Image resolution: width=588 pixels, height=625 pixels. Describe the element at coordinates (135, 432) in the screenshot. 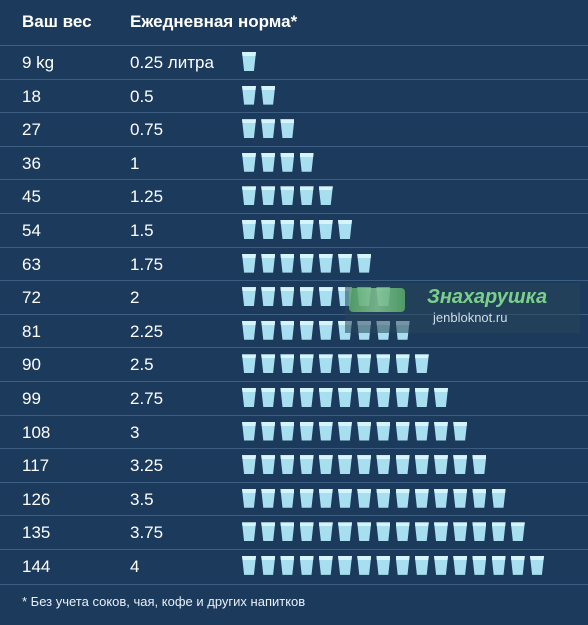

I see `norm-cell: 3` at that location.